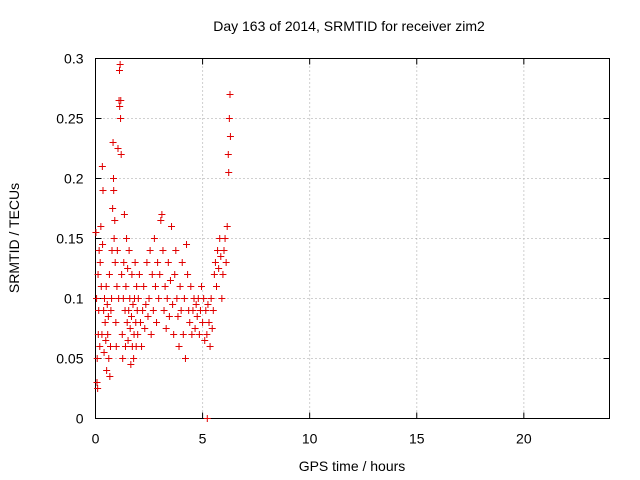 The height and width of the screenshot is (480, 640). What do you see at coordinates (69, 239) in the screenshot?
I see `y-tick-label: 0.15` at bounding box center [69, 239].